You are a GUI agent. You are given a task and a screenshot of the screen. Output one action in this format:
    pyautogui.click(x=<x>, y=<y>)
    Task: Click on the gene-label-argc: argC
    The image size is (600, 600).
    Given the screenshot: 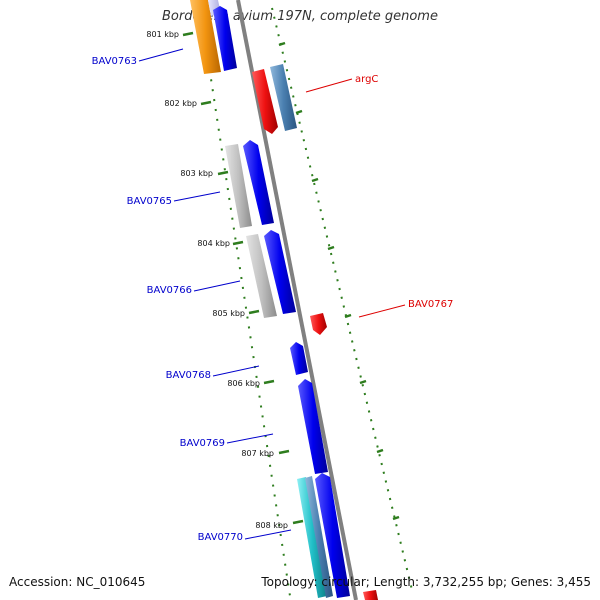 What is the action you would take?
    pyautogui.click(x=366, y=79)
    